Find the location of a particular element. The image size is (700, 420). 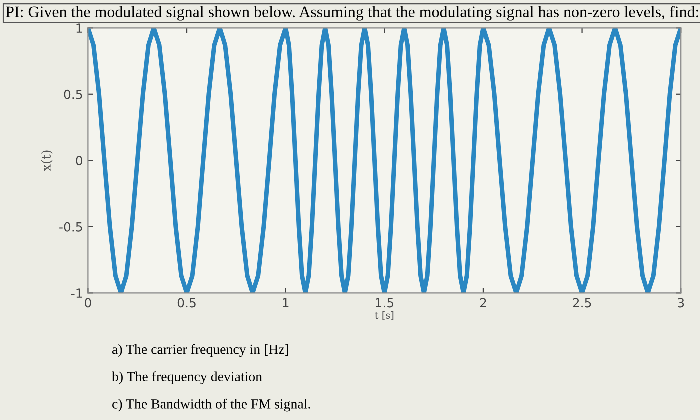

x-tick-label: 1 is located at coordinates (286, 303).